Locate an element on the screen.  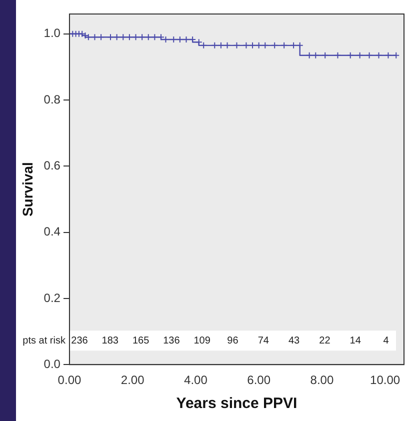
y-tick-label: 0.0 is located at coordinates (52, 363).